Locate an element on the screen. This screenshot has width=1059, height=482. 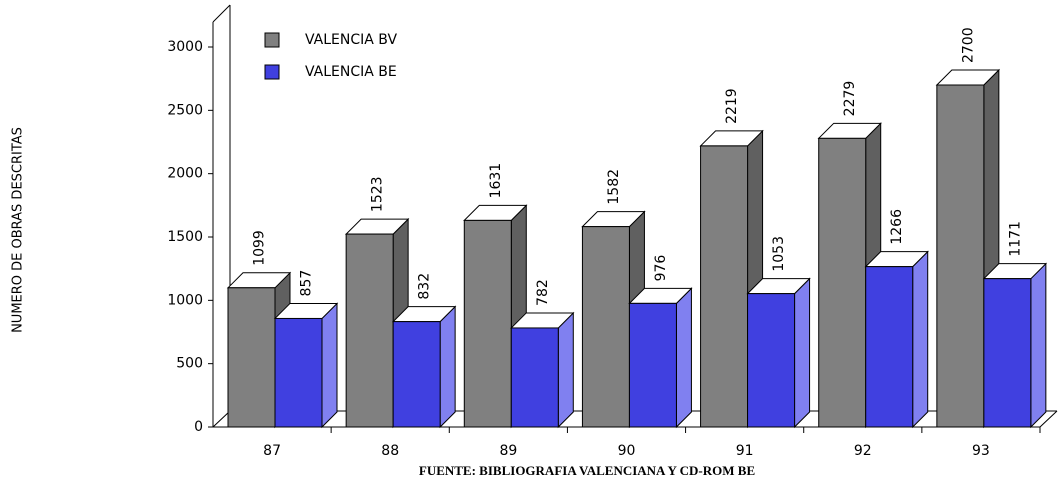
y-axis-label: NUMERO DE OBRAS DESCRITAS is located at coordinates (18, 230).